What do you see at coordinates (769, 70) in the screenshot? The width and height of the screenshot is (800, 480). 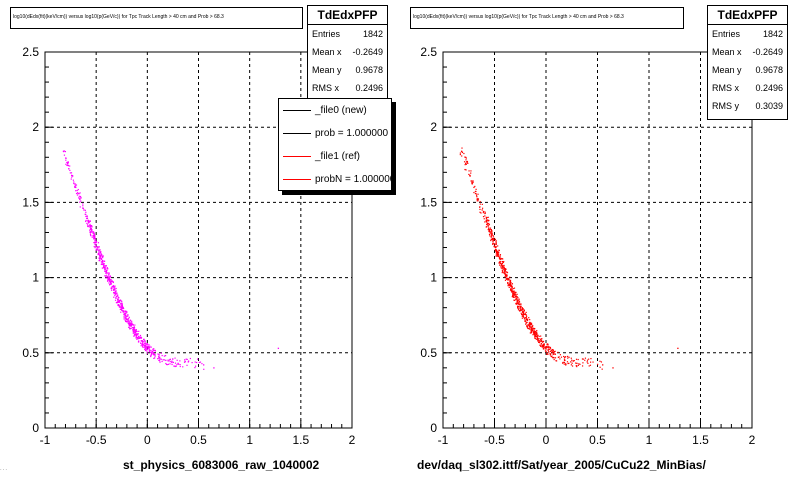 I see `stats-value: 0.9678` at bounding box center [769, 70].